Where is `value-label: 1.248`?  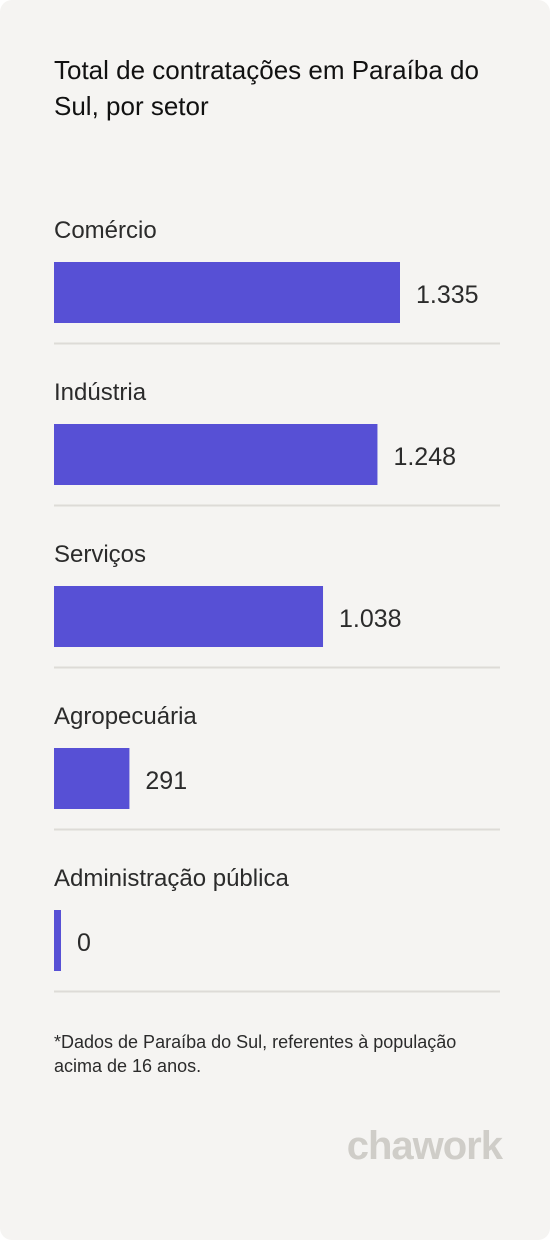
value-label: 1.248 is located at coordinates (424, 457).